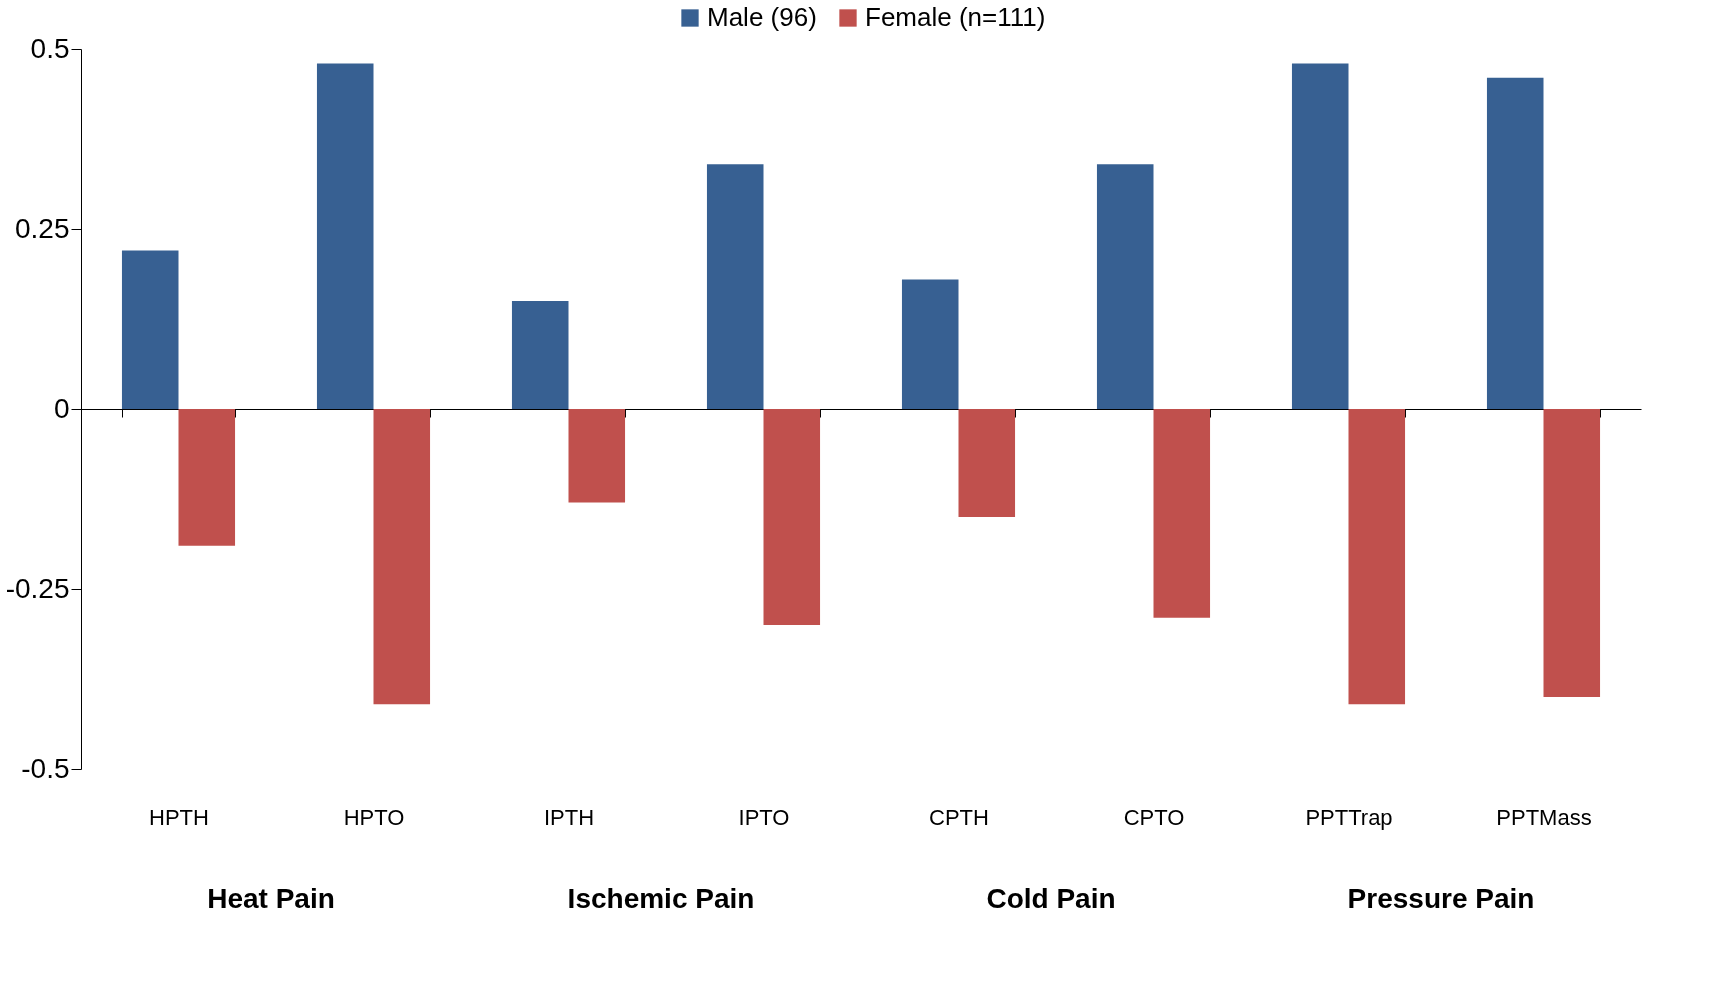 The height and width of the screenshot is (996, 1719). Describe the element at coordinates (661, 899) in the screenshot. I see `text: Ischemic Pain` at that location.